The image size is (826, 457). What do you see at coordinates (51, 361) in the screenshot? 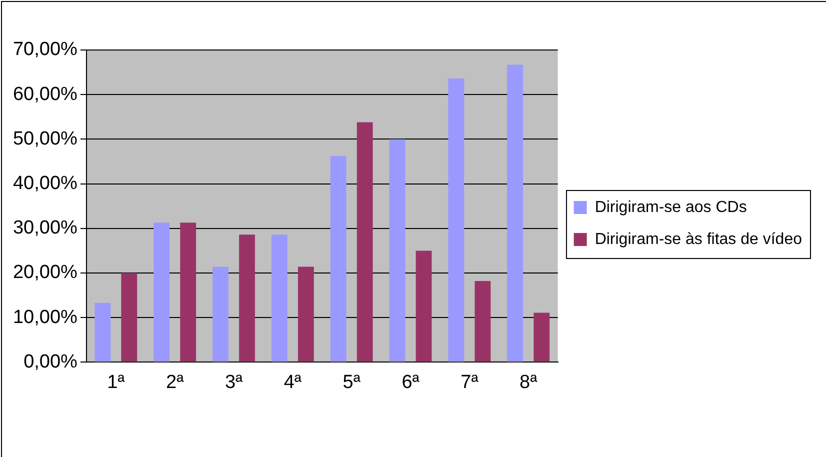
I see `y-tick-label: 0,00%` at bounding box center [51, 361].